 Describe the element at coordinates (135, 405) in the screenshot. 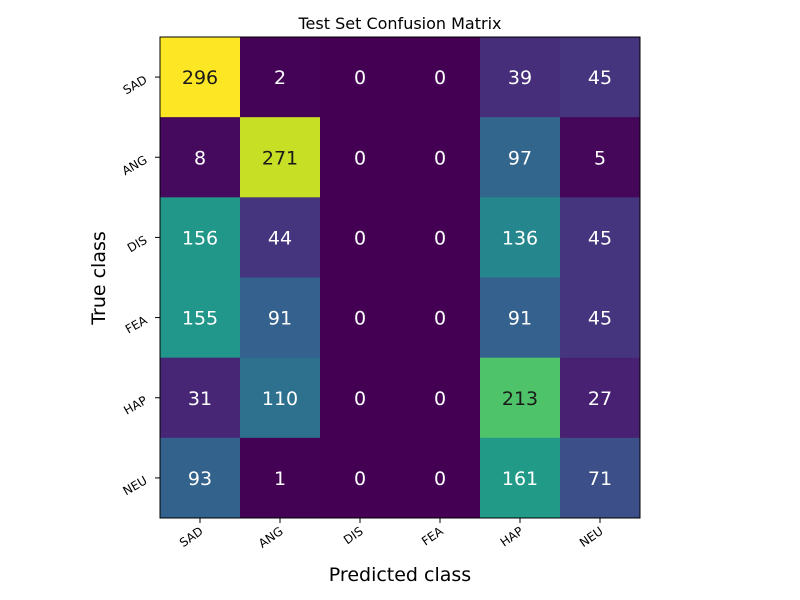

I see `y-tick-label: HAP` at that location.